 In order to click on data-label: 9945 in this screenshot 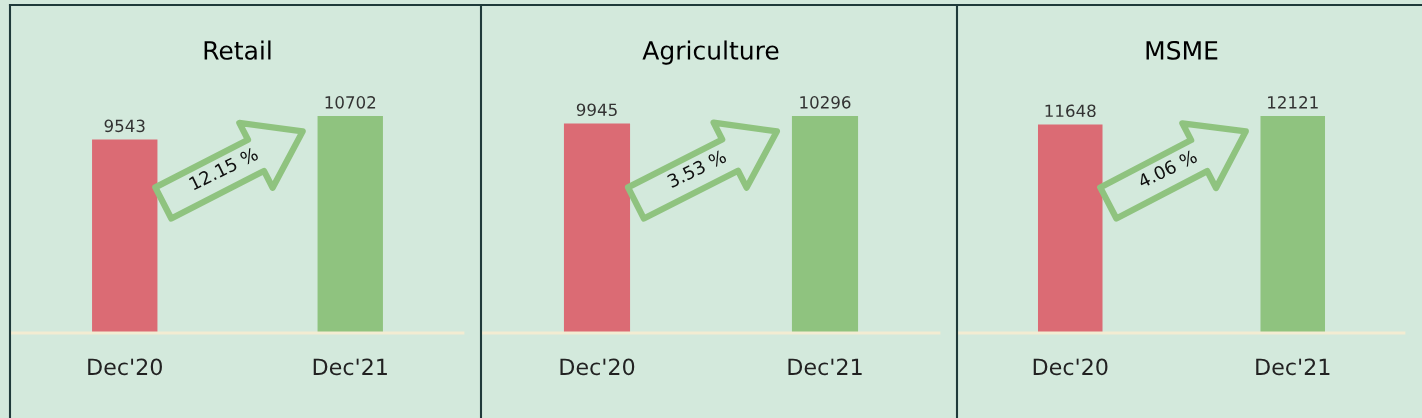, I will do `click(596, 110)`.